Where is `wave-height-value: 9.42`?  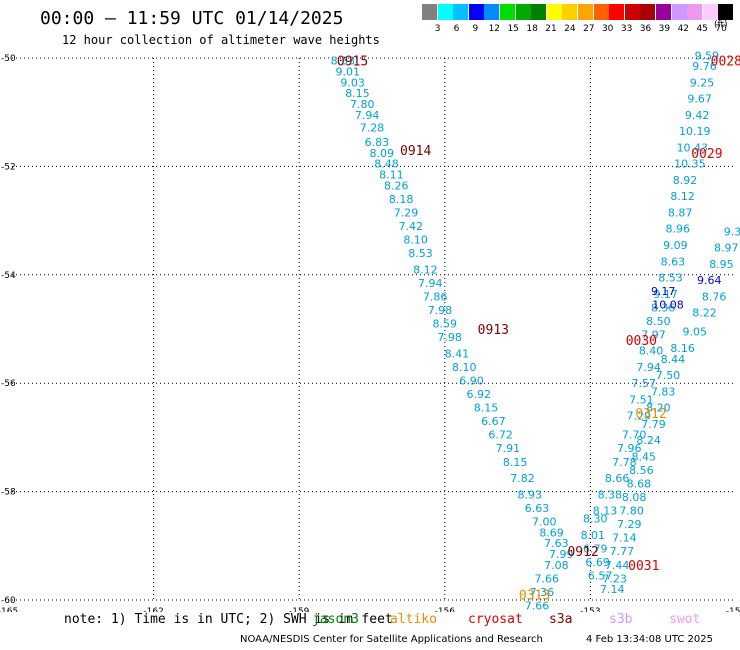 wave-height-value: 9.42 is located at coordinates (697, 115).